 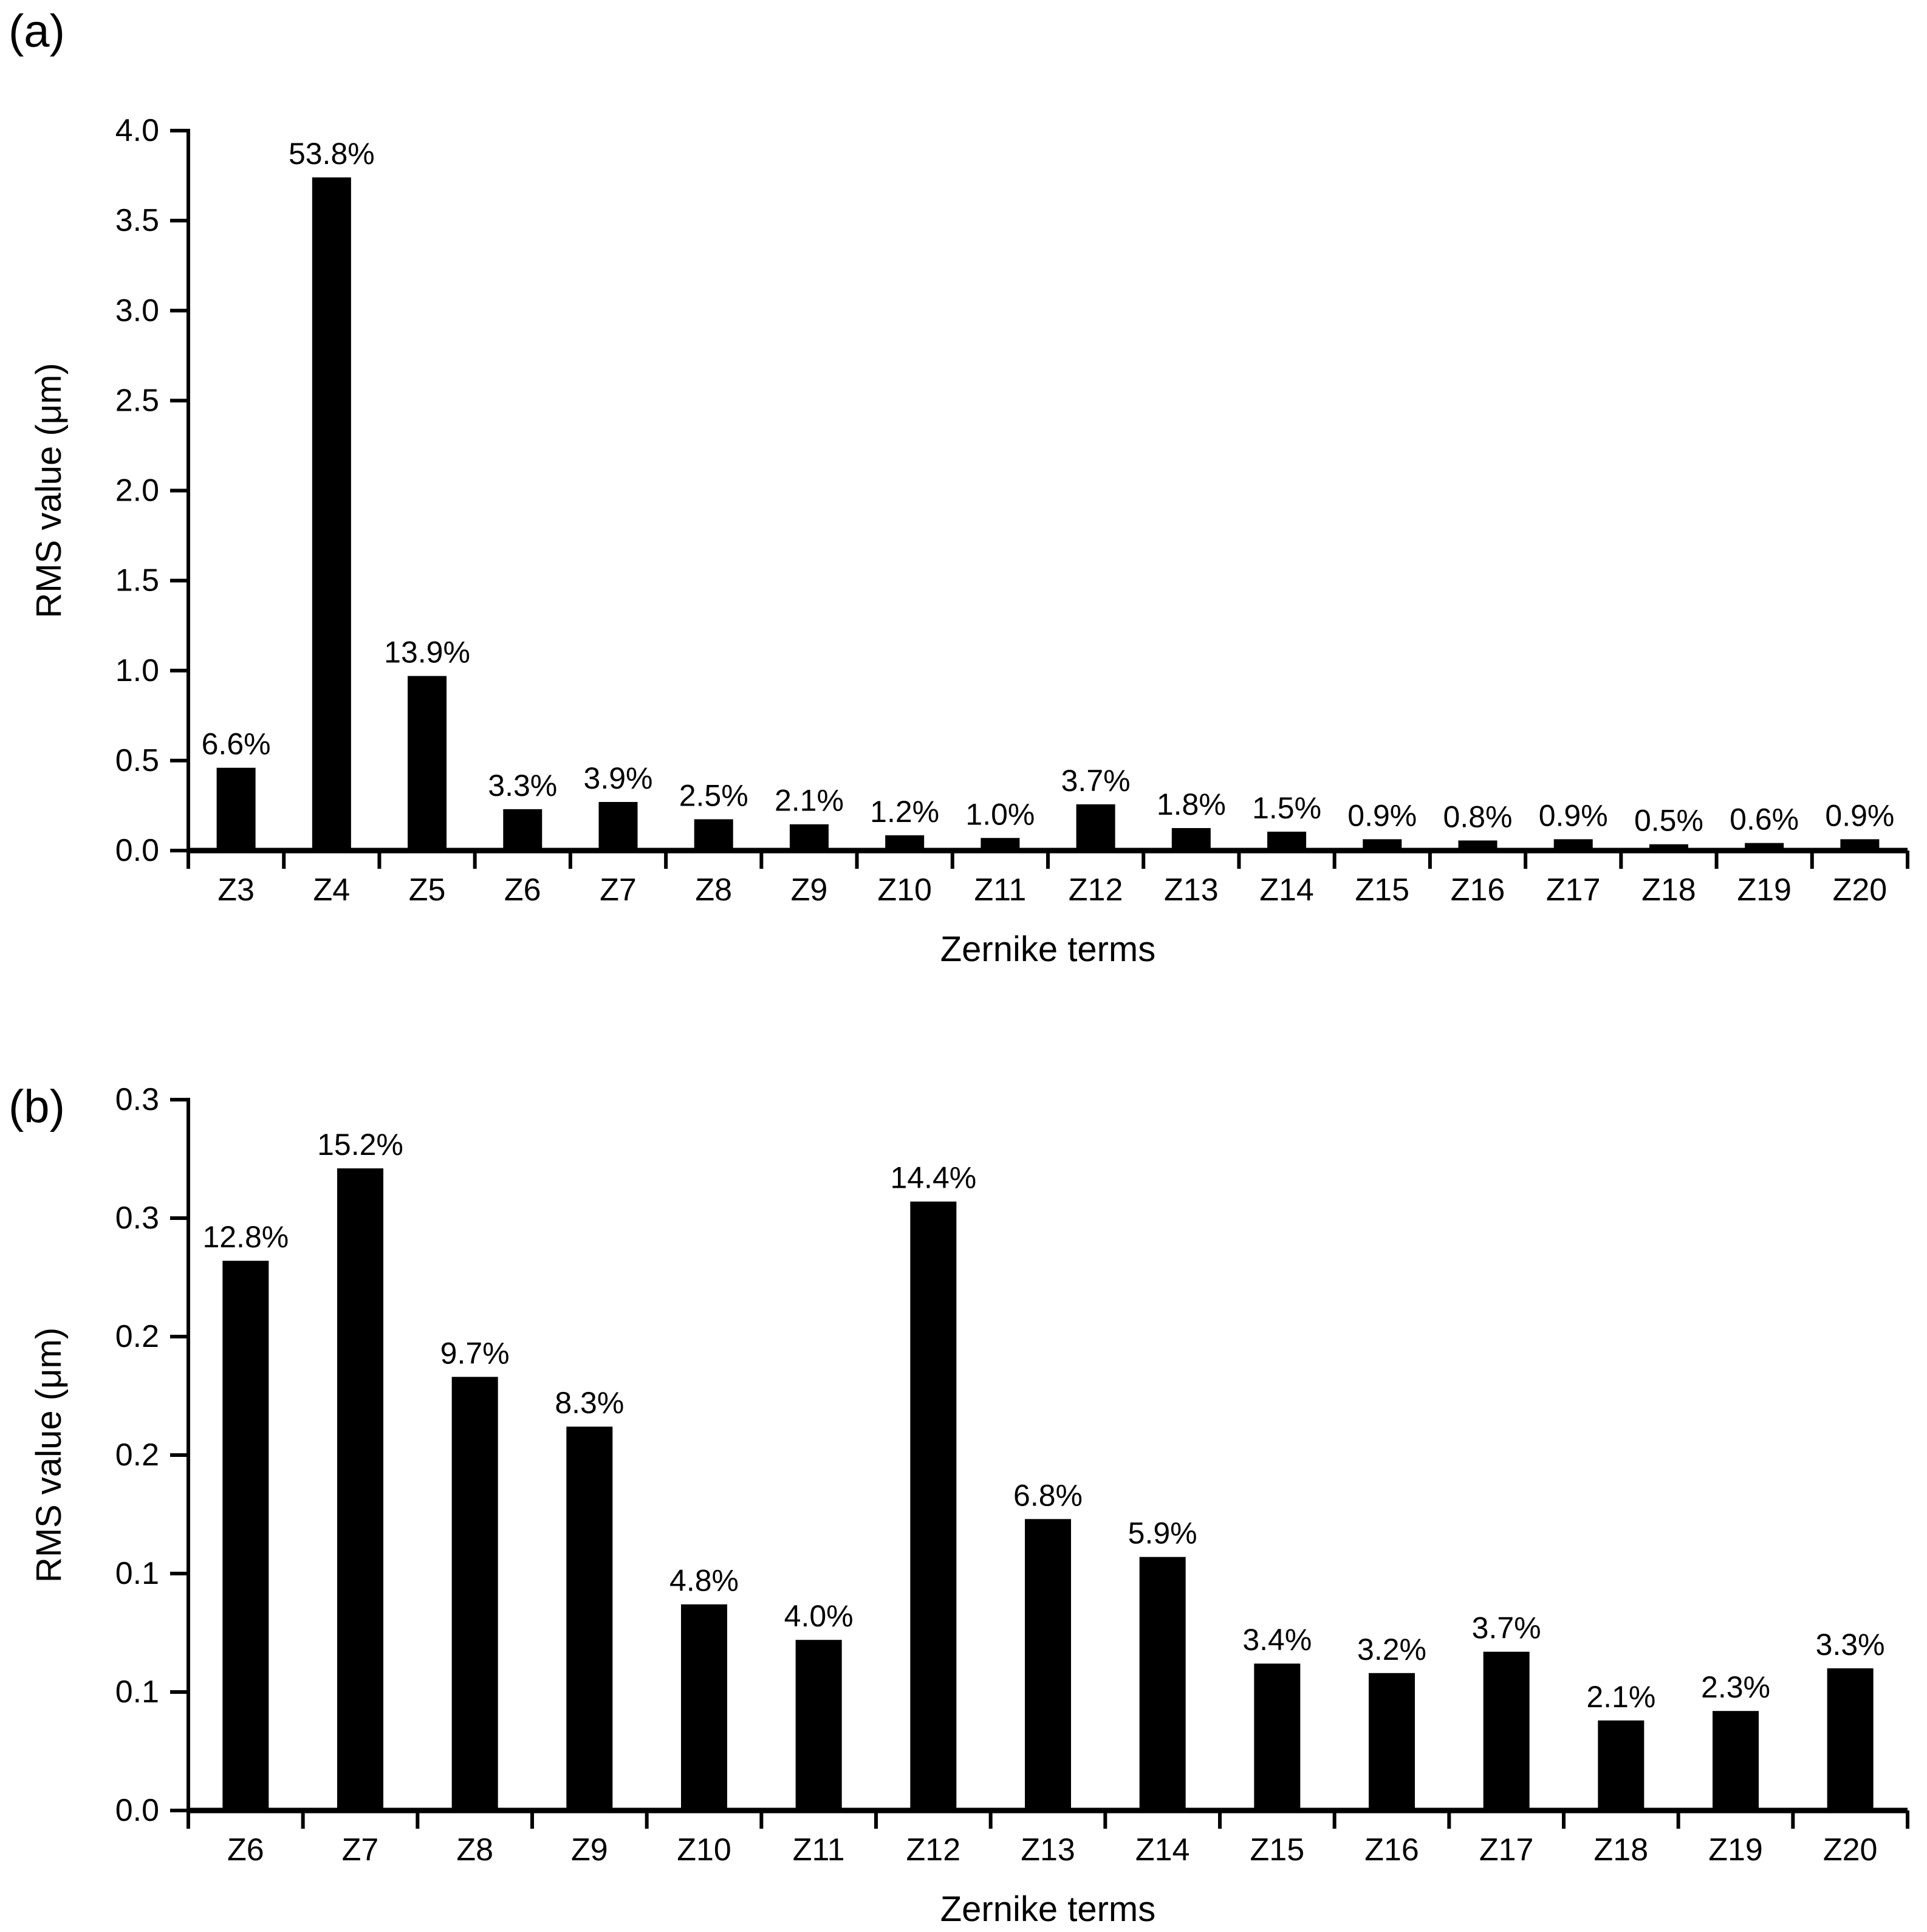 What do you see at coordinates (1573, 815) in the screenshot?
I see `bar-label-Z17: 0.9%` at bounding box center [1573, 815].